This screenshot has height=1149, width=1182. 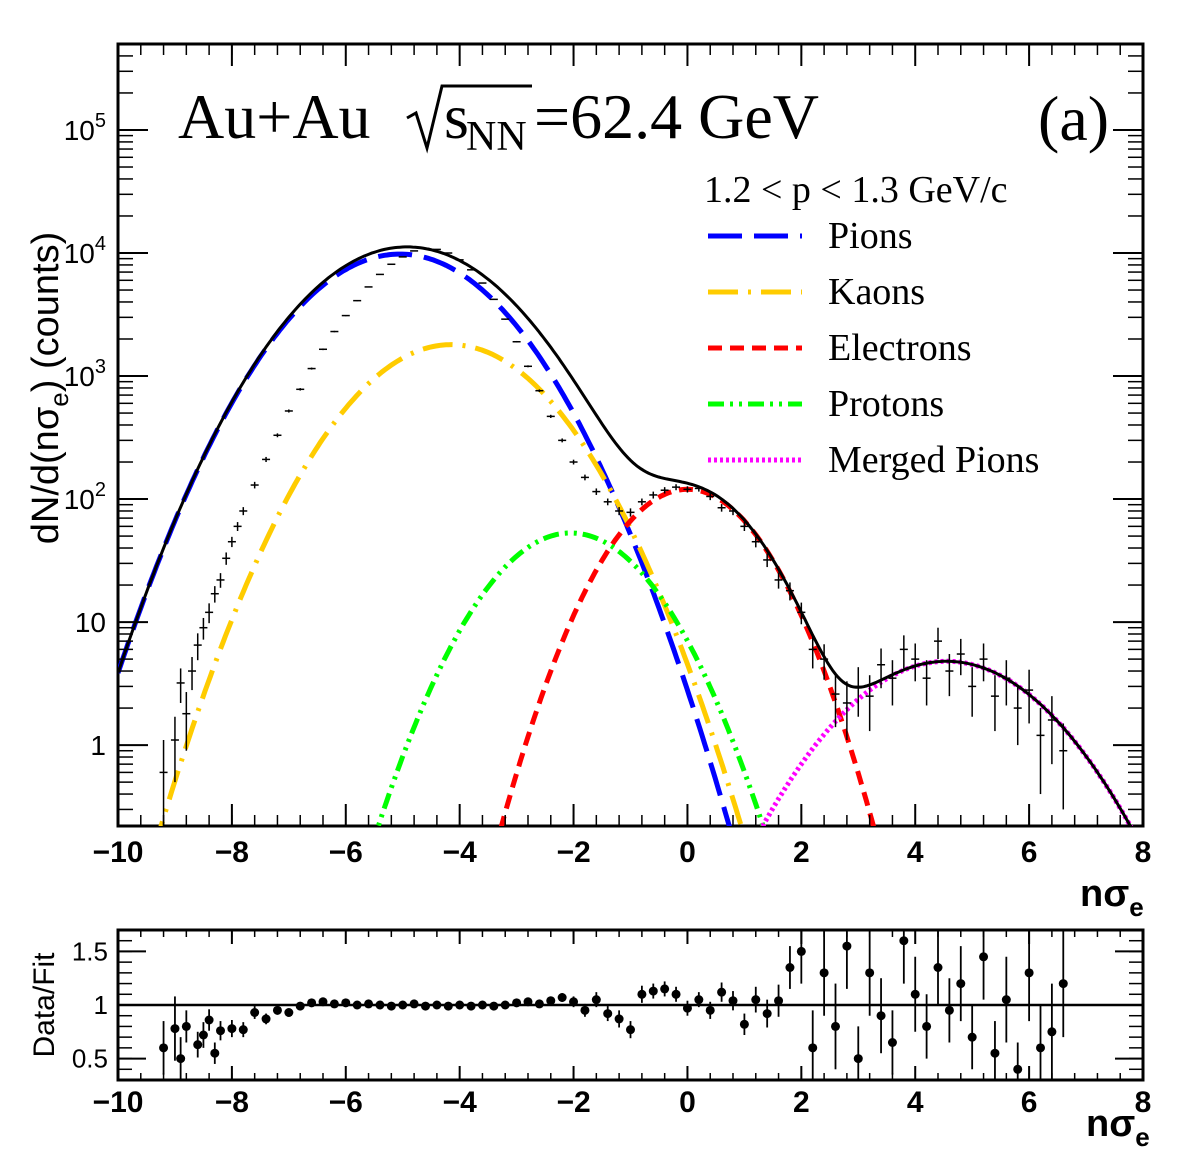 I want to click on y-axis-title-part1: dN/d(nσ, so click(x=46, y=476).